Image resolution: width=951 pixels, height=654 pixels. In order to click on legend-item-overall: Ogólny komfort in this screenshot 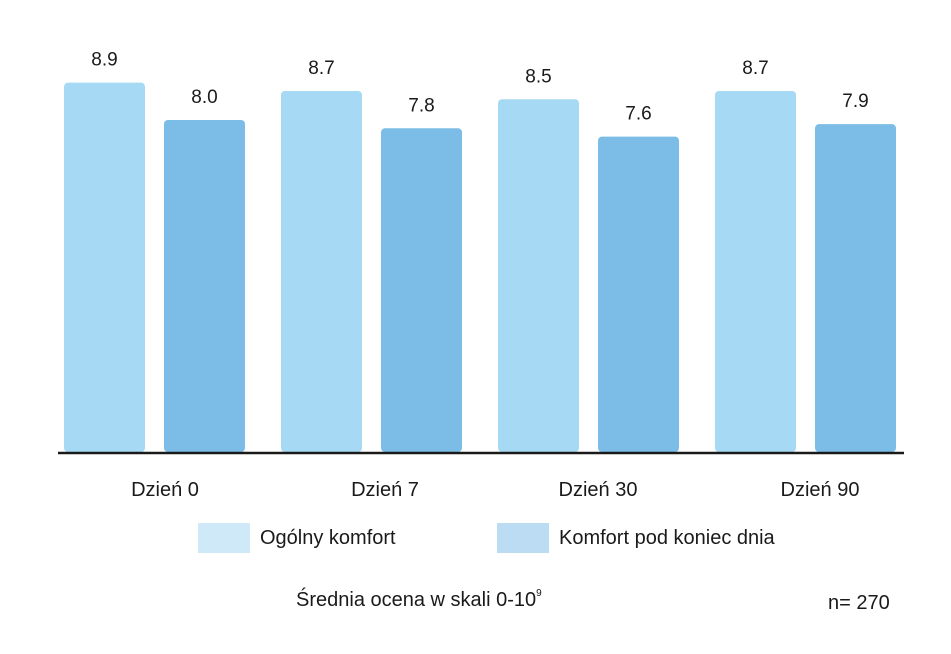, I will do `click(297, 538)`.